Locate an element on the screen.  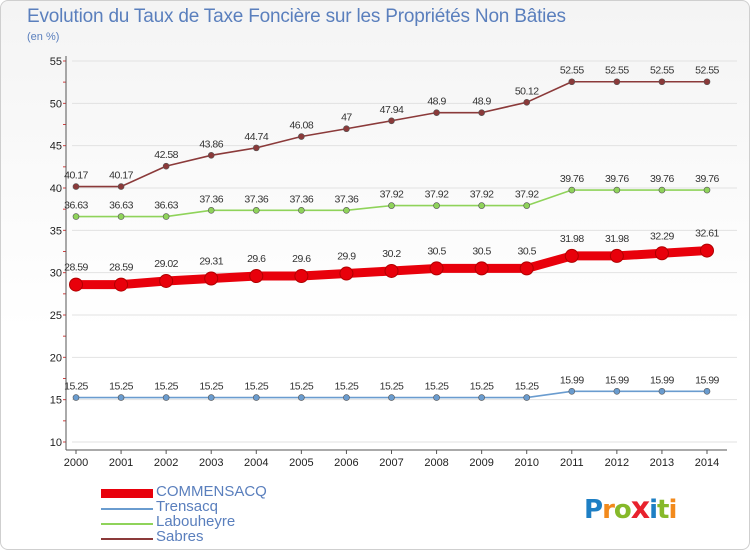
legend-swatch-commensacq is located at coordinates (127, 493).